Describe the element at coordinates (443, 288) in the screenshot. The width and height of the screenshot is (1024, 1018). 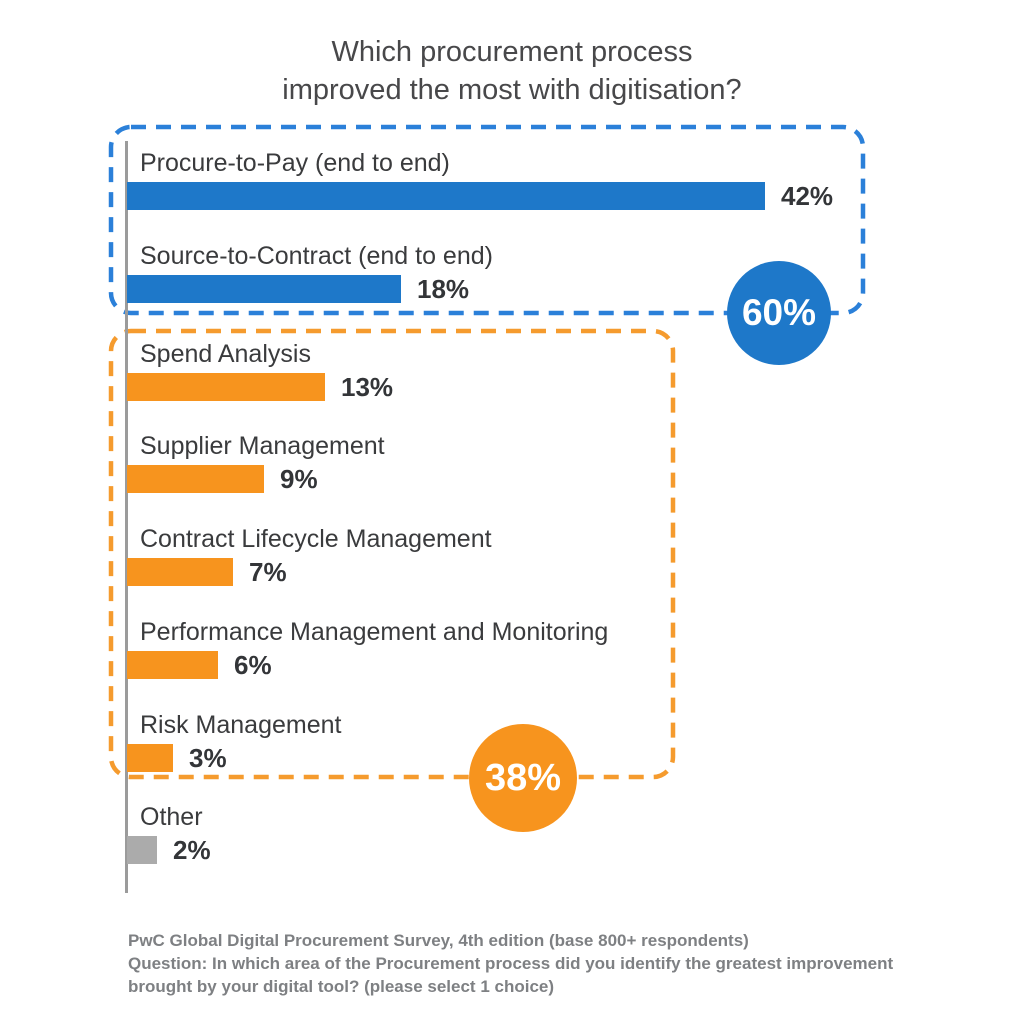
I see `bar-value: 18%` at that location.